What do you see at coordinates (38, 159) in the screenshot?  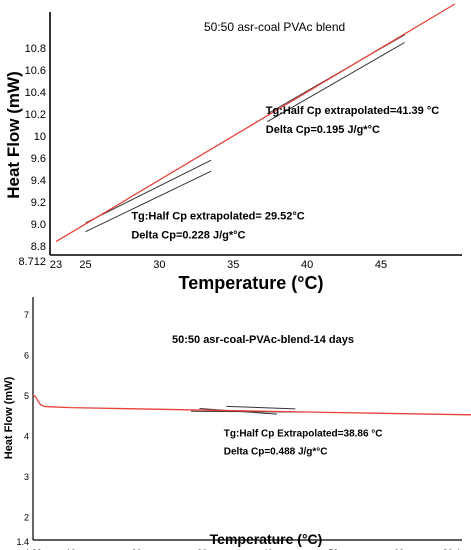 I see `y-tick-label: 9.6` at bounding box center [38, 159].